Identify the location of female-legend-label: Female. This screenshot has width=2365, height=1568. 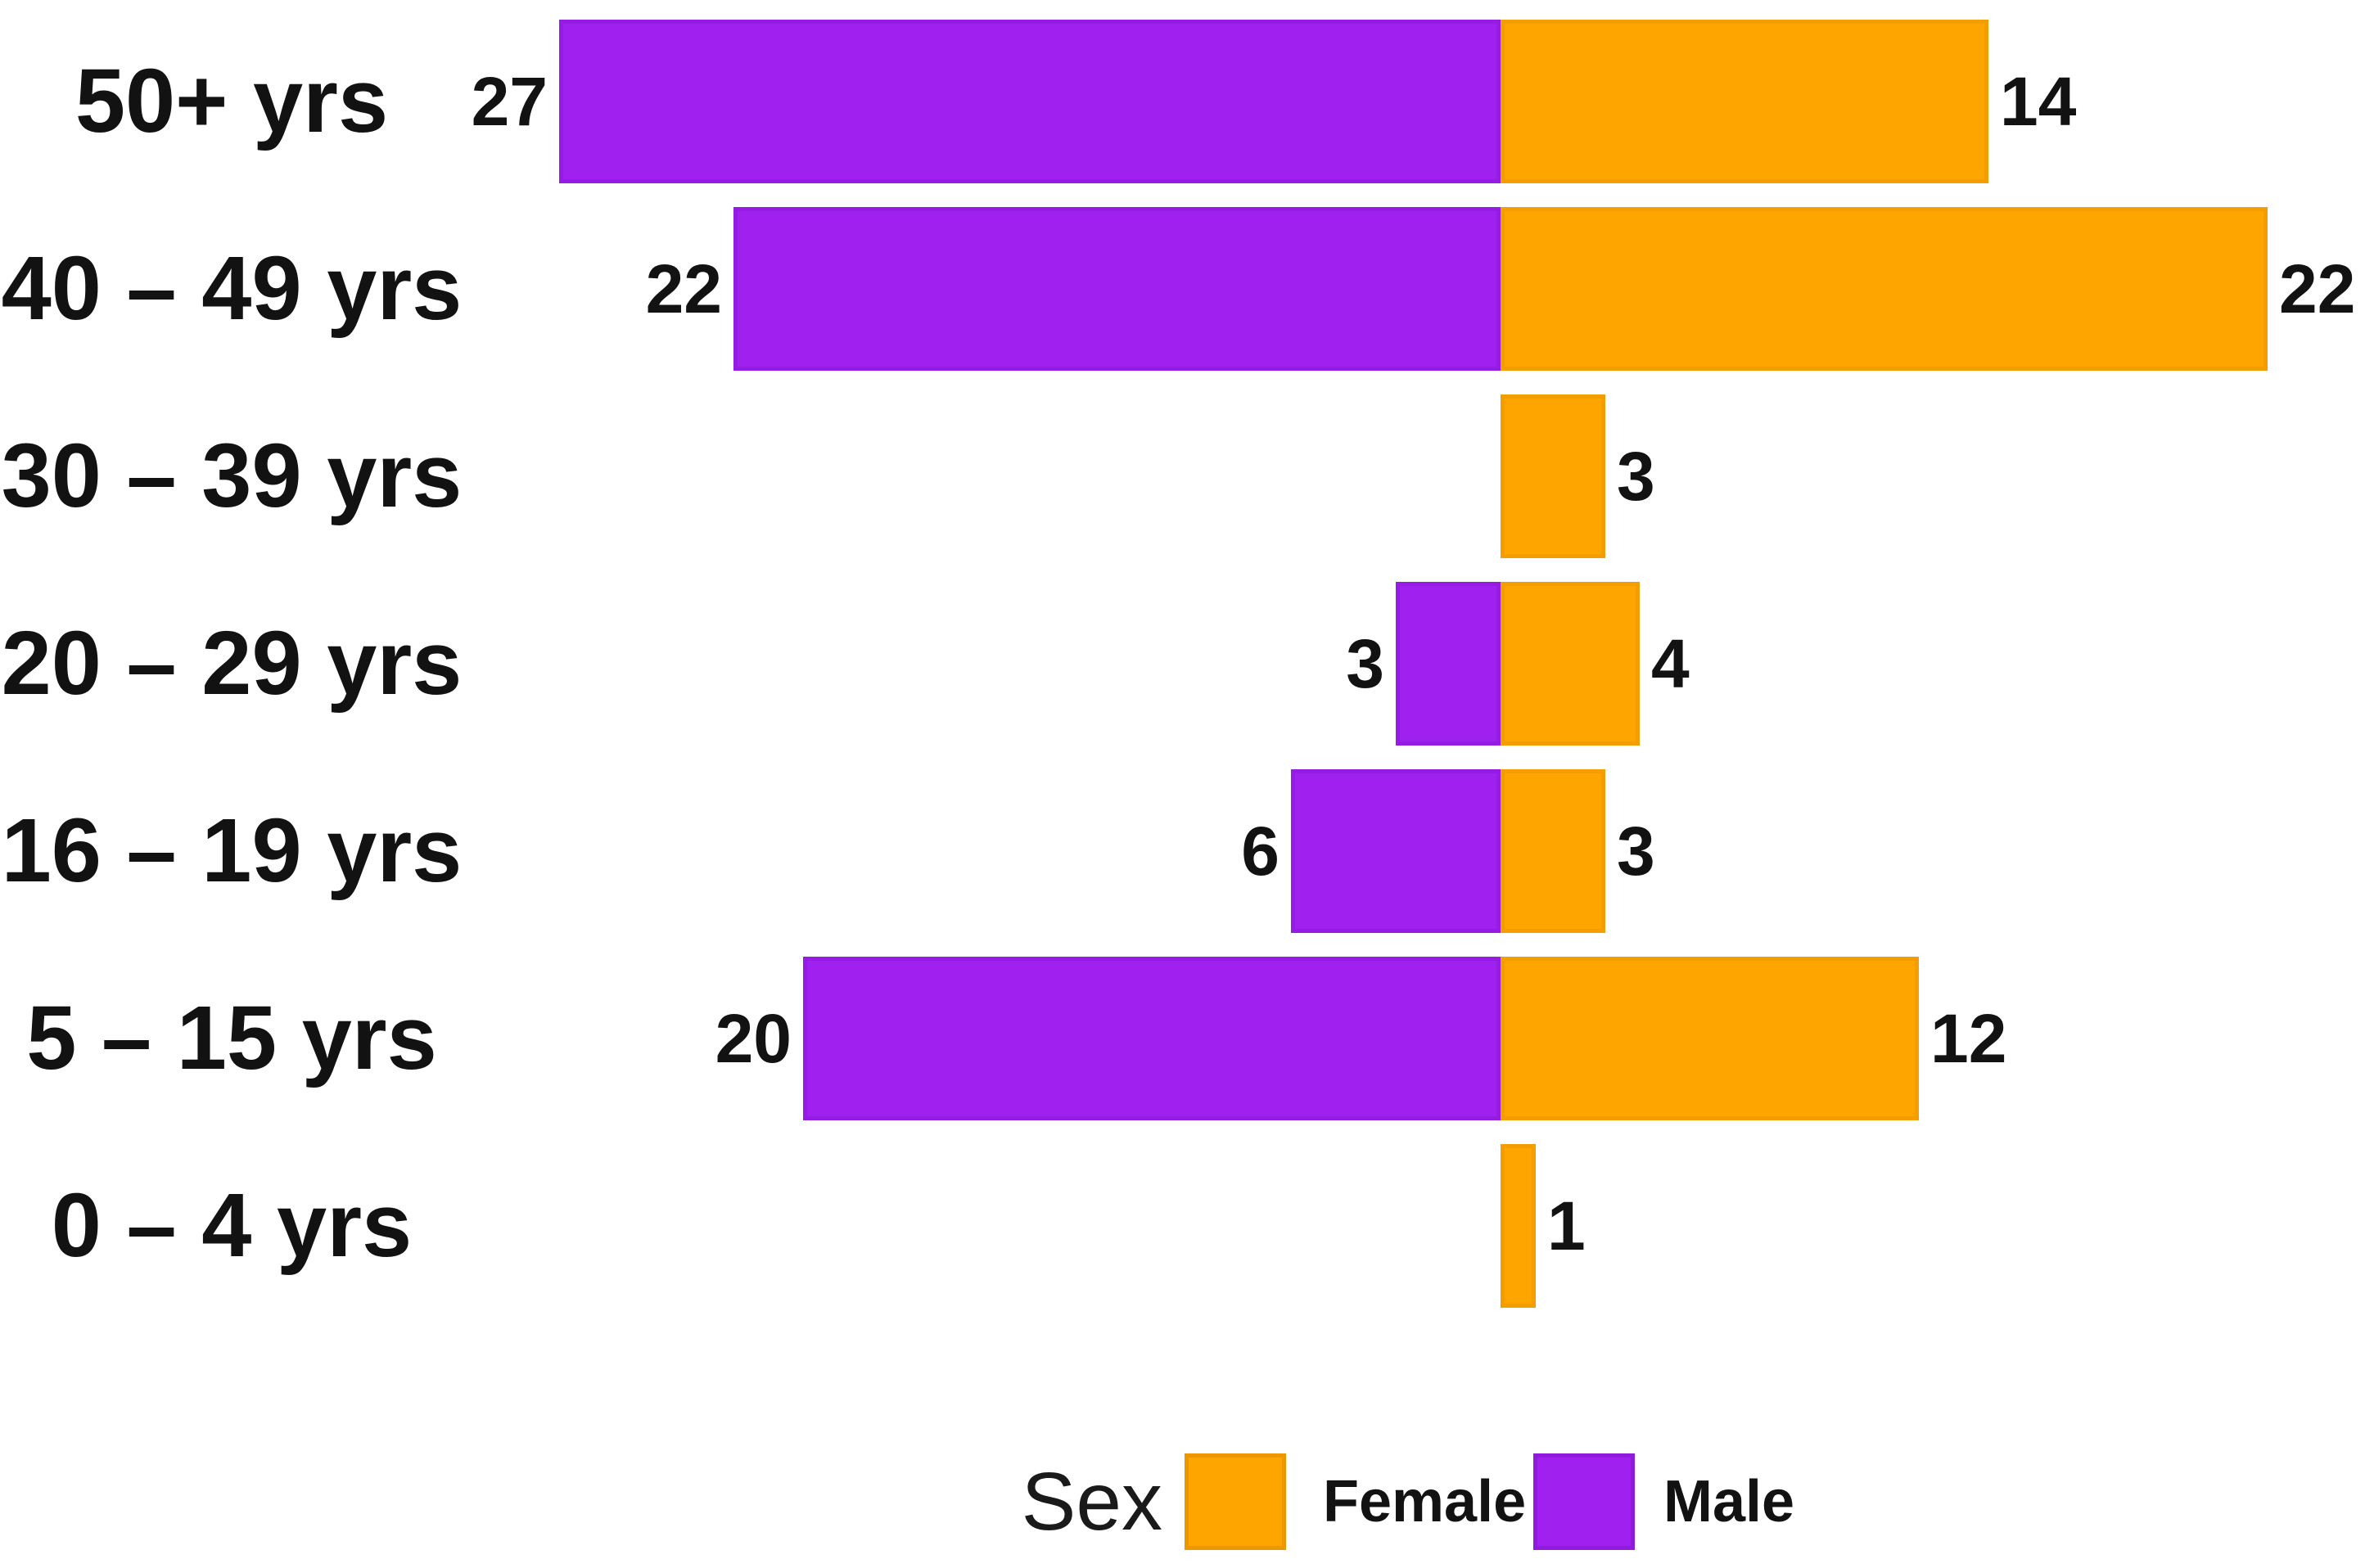
(1425, 1501).